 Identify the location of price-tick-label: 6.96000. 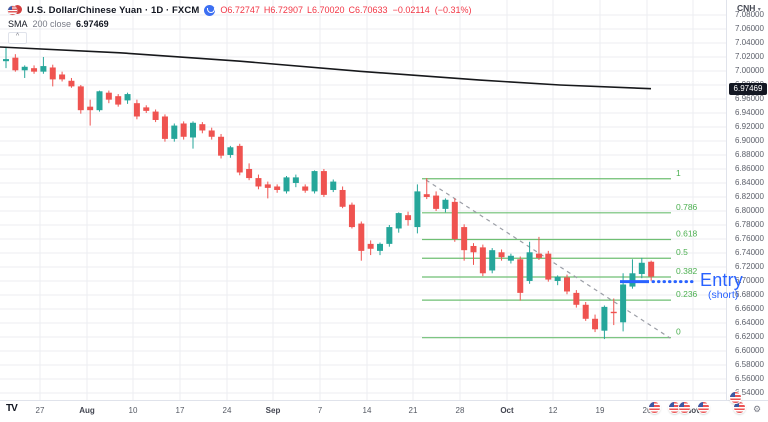
(749, 99).